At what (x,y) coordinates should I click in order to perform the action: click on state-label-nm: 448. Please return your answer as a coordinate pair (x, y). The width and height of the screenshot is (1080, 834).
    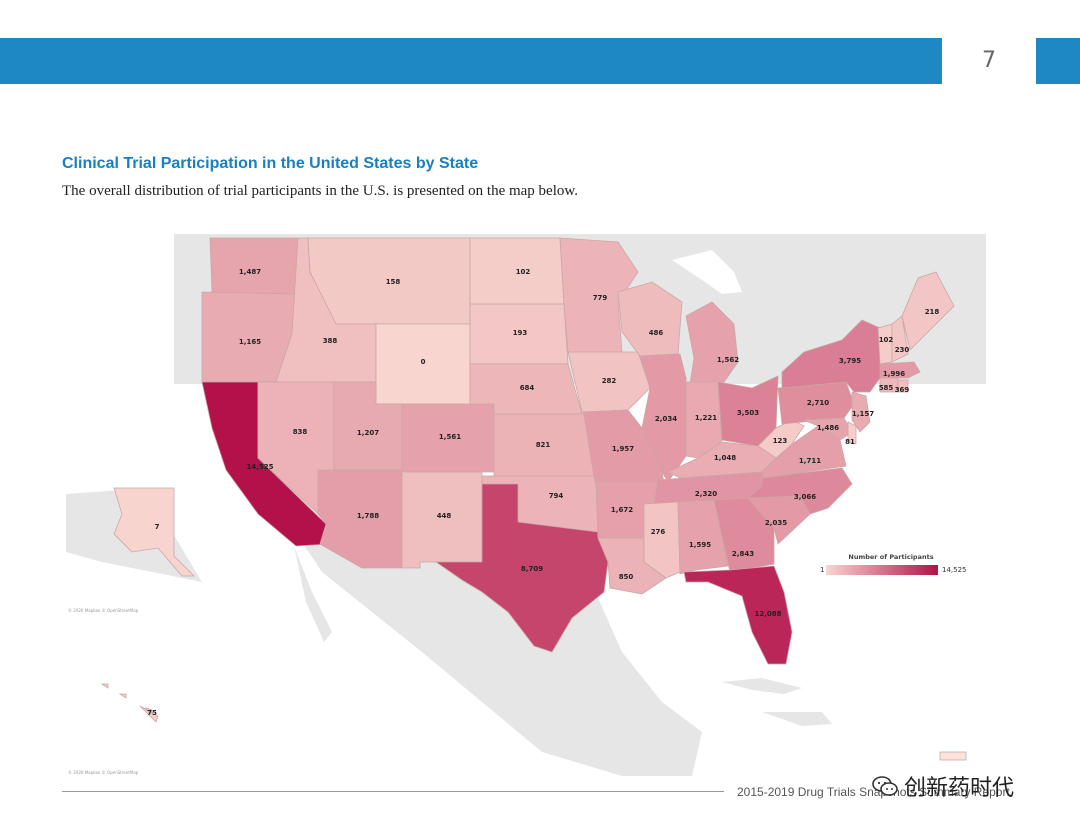
    Looking at the image, I should click on (444, 516).